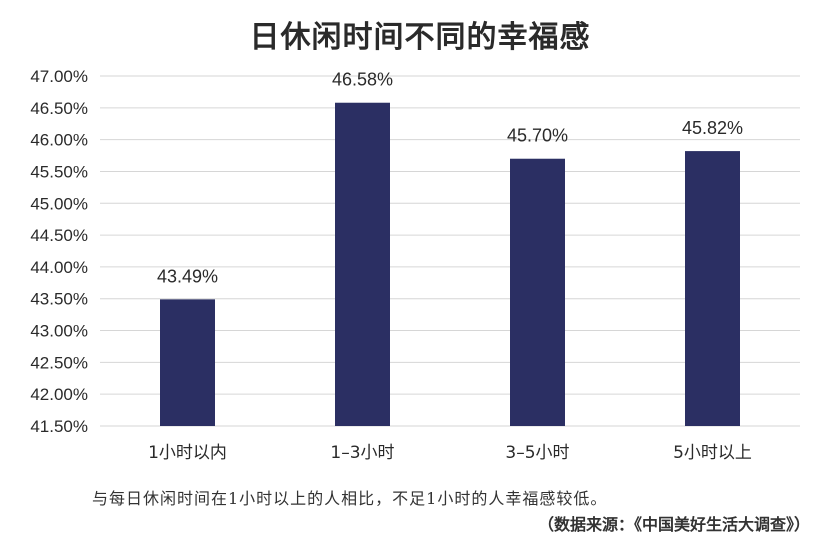 This screenshot has height=555, width=840. What do you see at coordinates (673, 524) in the screenshot?
I see `data-source: （数据来源：《中国美好生活大调查》）` at bounding box center [673, 524].